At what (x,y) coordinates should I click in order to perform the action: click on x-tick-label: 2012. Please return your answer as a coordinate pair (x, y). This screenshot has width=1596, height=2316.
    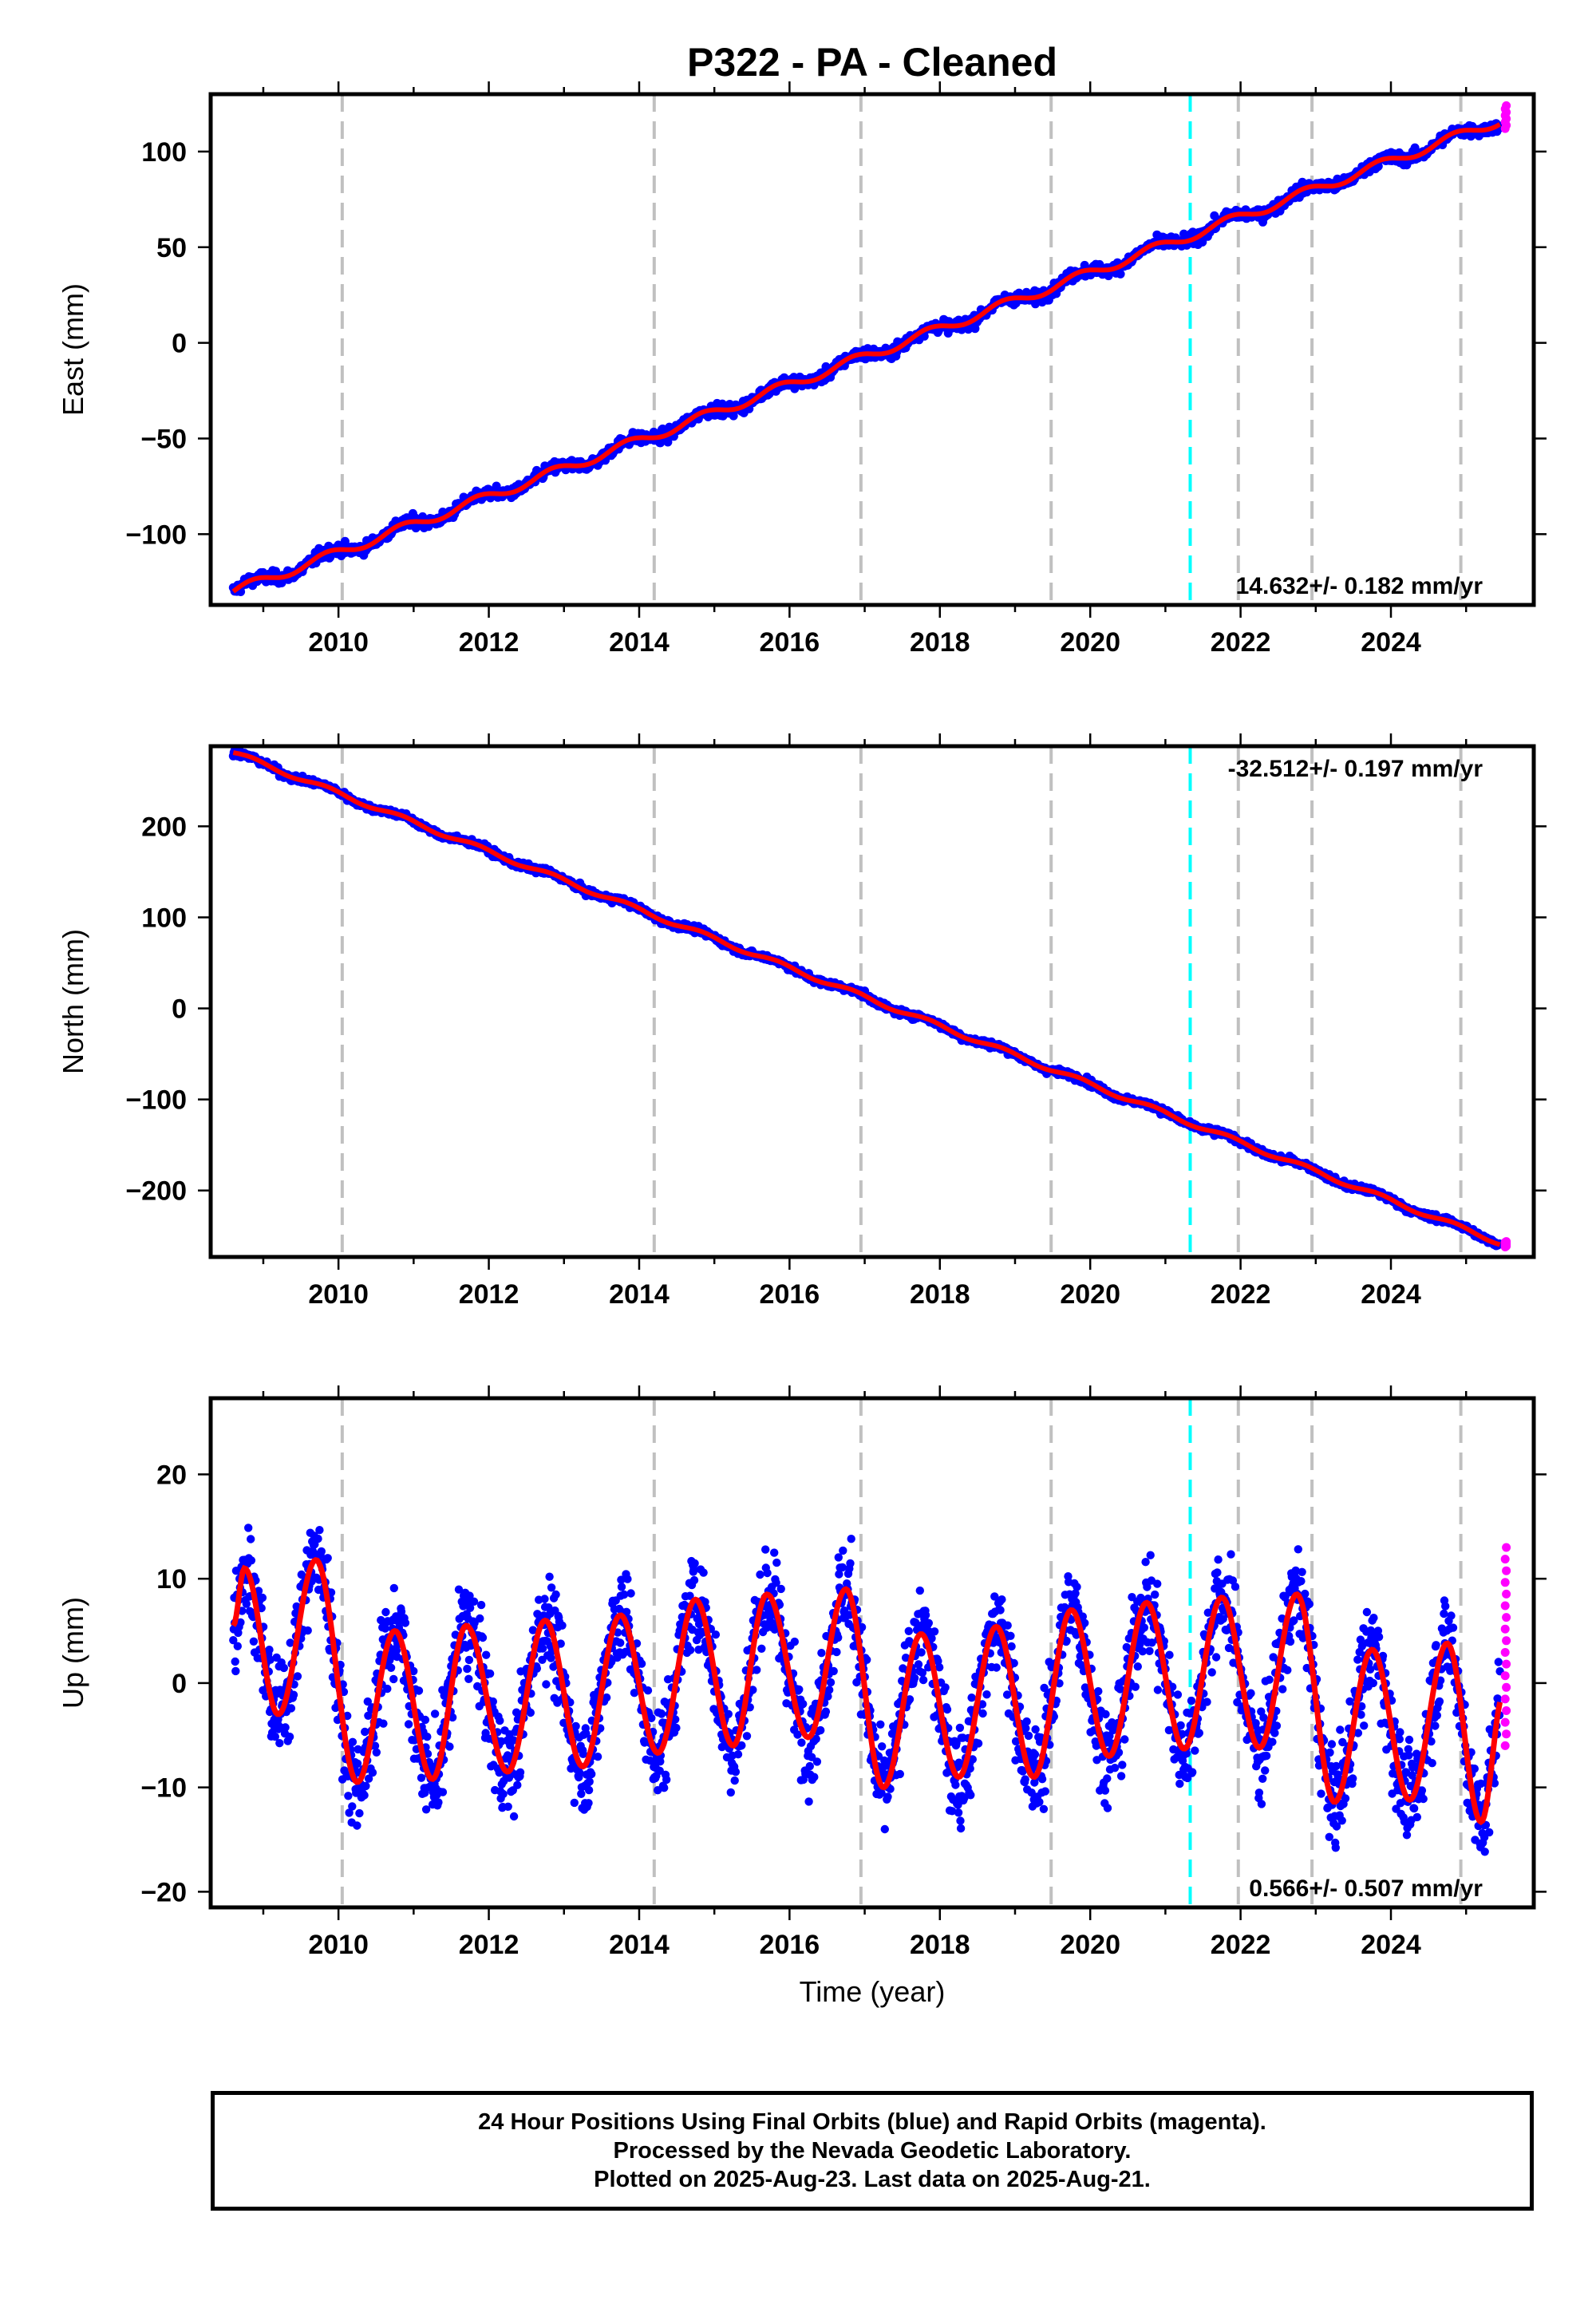
    Looking at the image, I should click on (489, 1294).